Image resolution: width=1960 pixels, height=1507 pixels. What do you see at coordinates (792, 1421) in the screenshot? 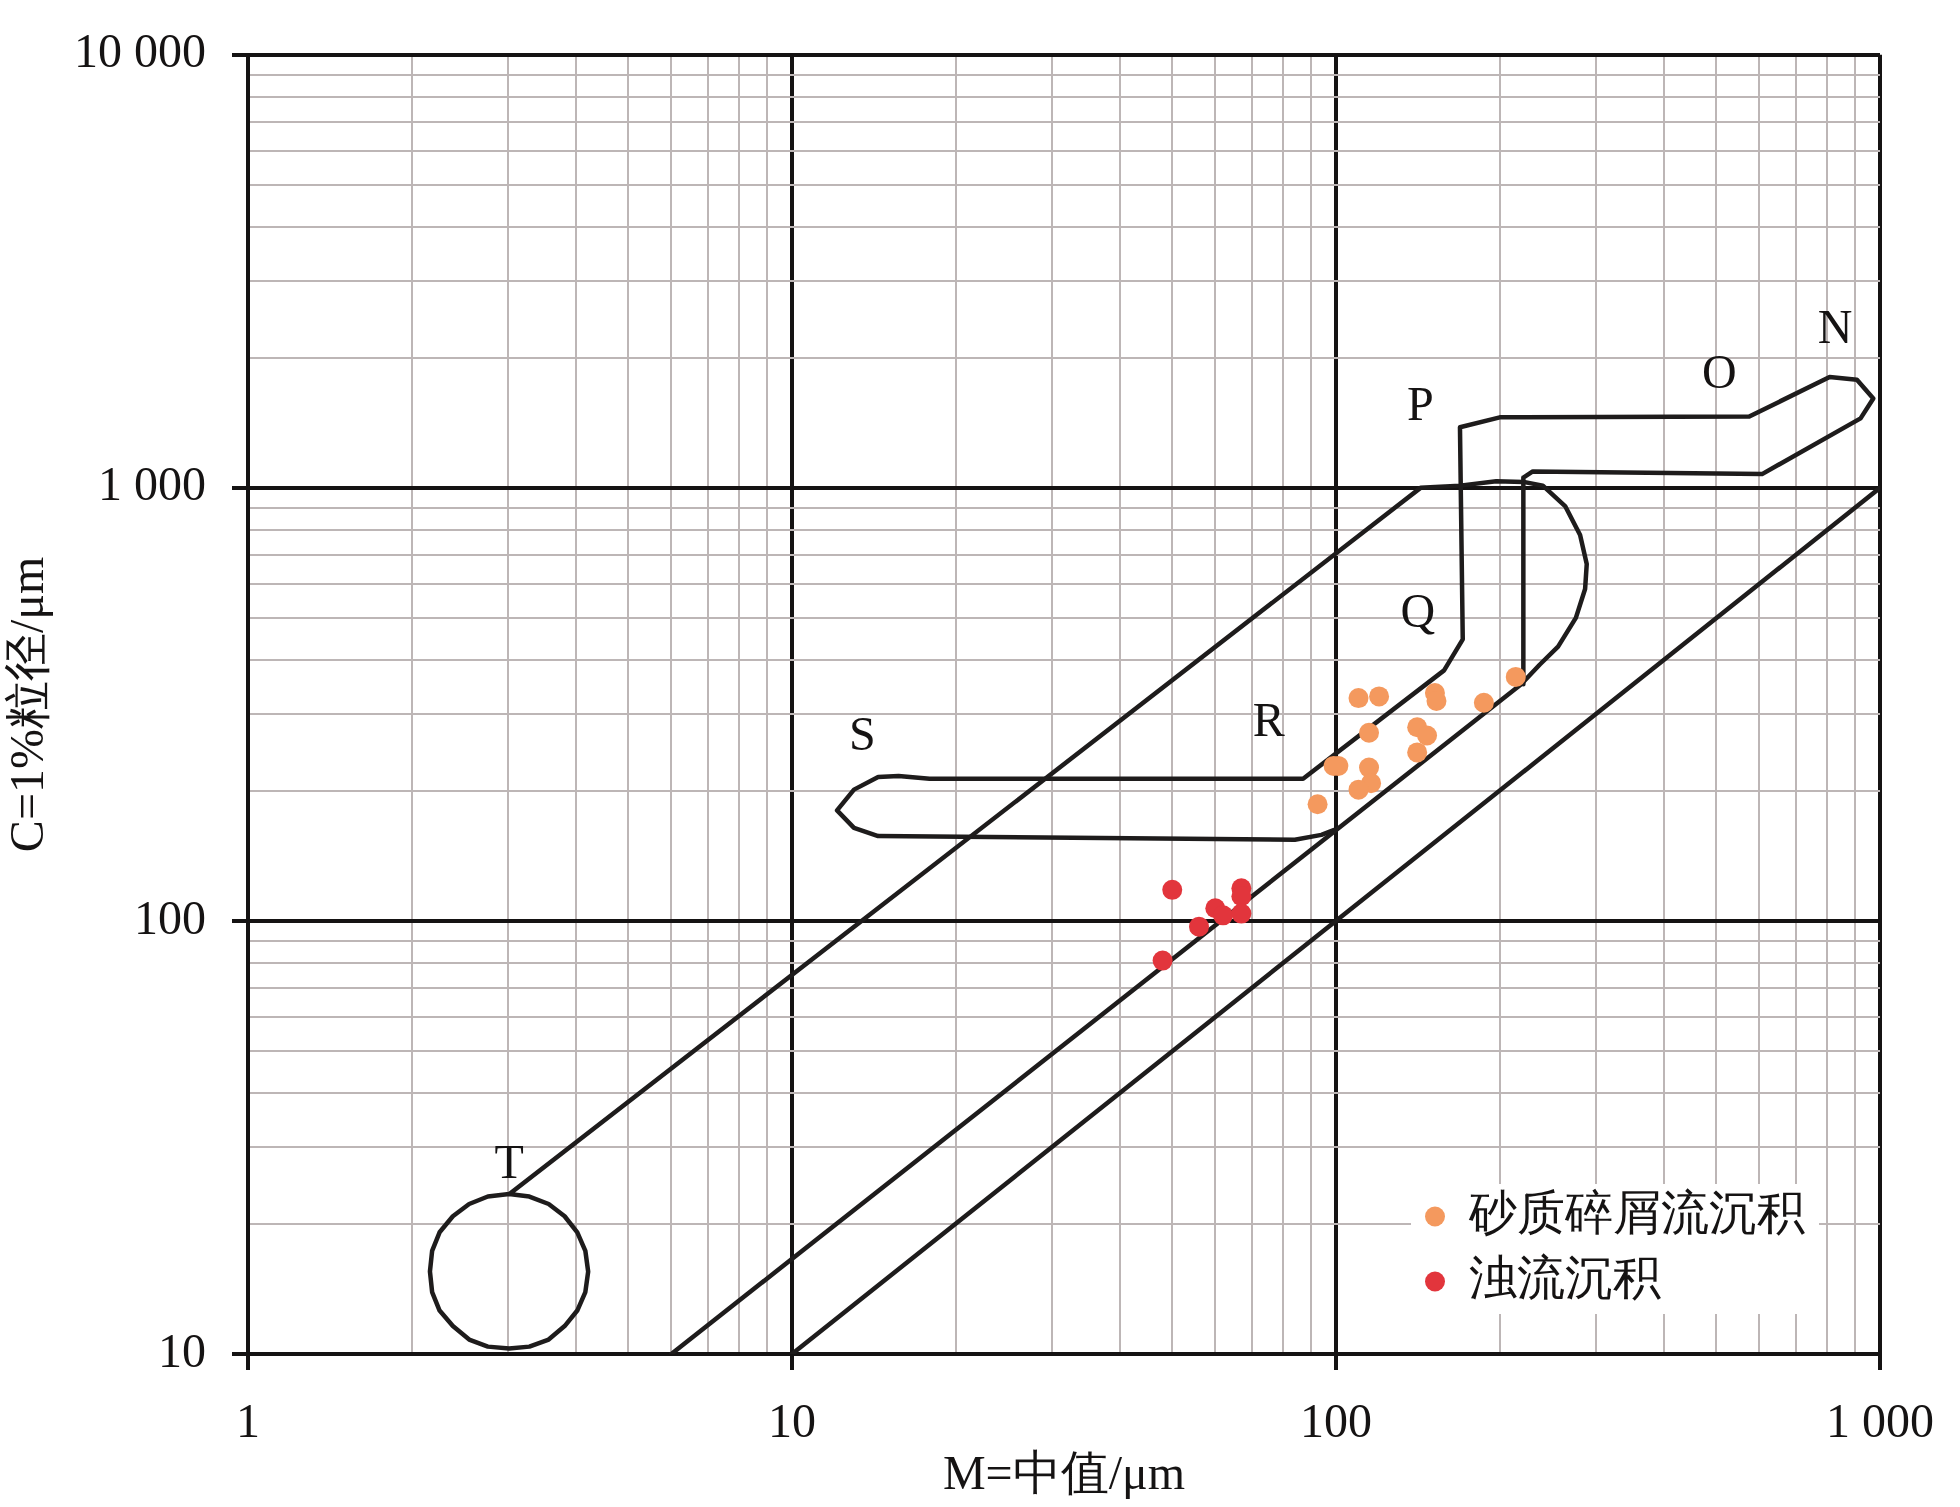
I see `x-tick-label: 10` at bounding box center [792, 1421].